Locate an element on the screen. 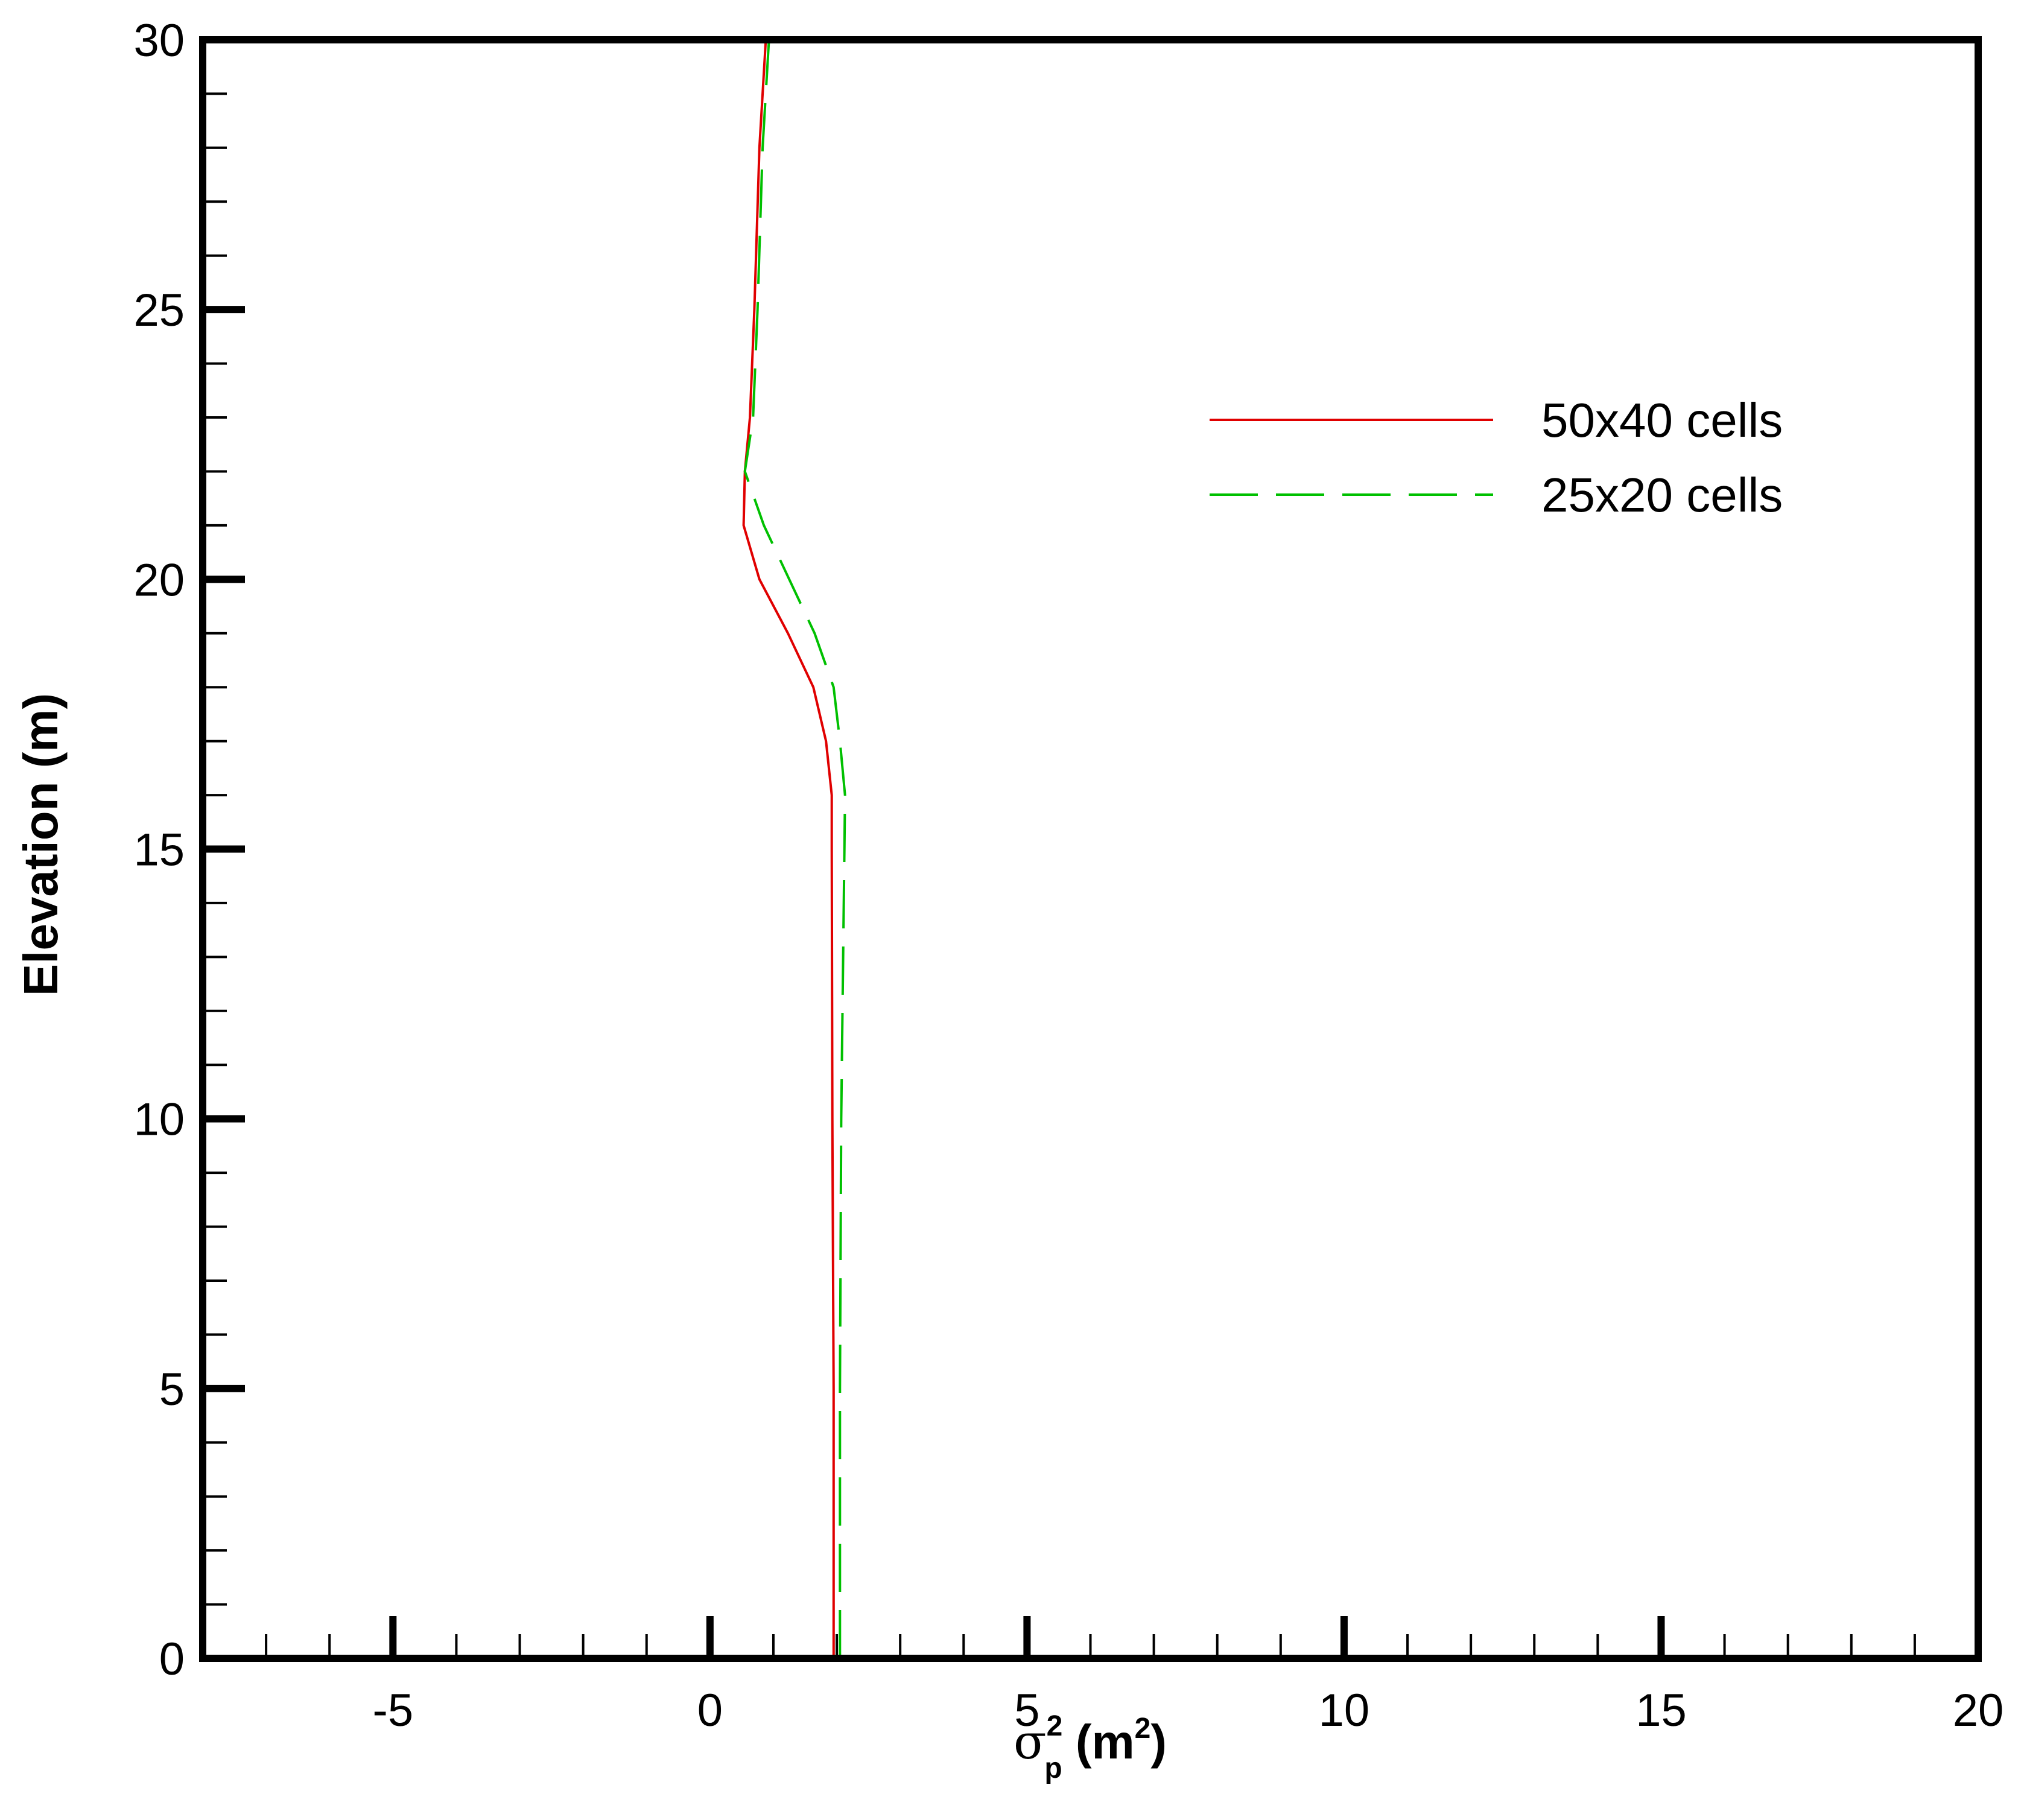 The image size is (2021, 1820). x-tick-label: 5 is located at coordinates (1026, 1711).